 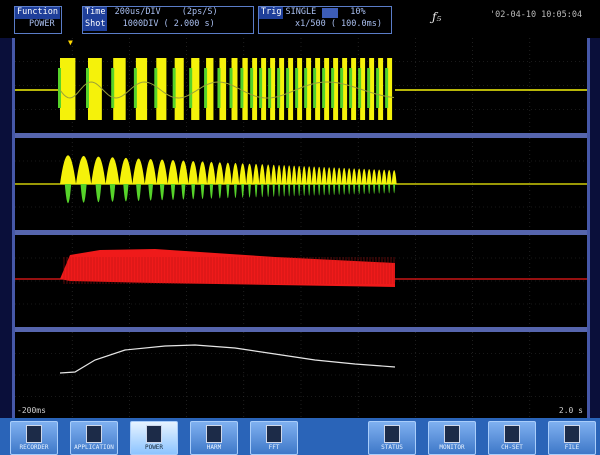 I want to click on shot-label: Shot, so click(x=95, y=25).